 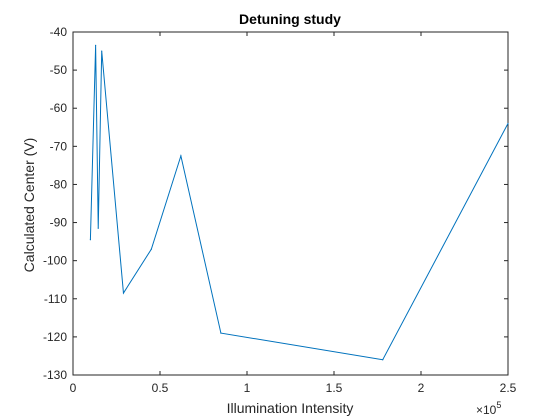 I want to click on x-axis-multiplier: ×10⁵, so click(x=488, y=408).